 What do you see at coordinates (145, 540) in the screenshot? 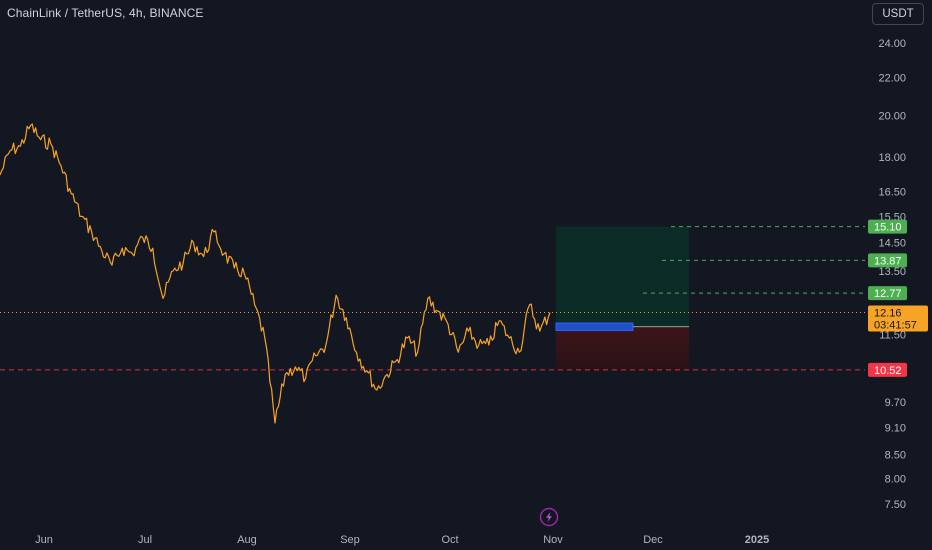
I see `x-tick-label: Jul` at bounding box center [145, 540].